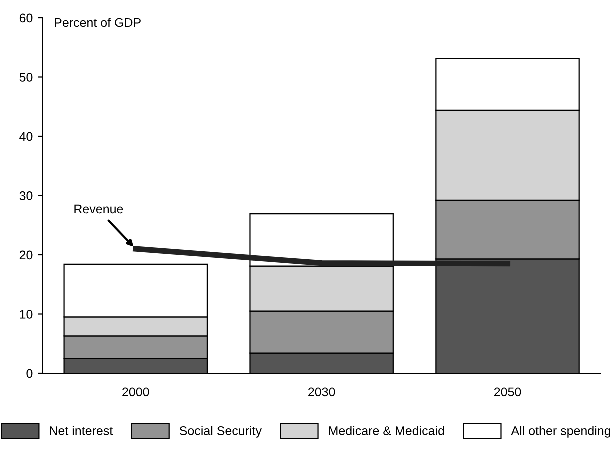 Image resolution: width=613 pixels, height=450 pixels. What do you see at coordinates (26, 196) in the screenshot?
I see `y-tick-label: 30` at bounding box center [26, 196].